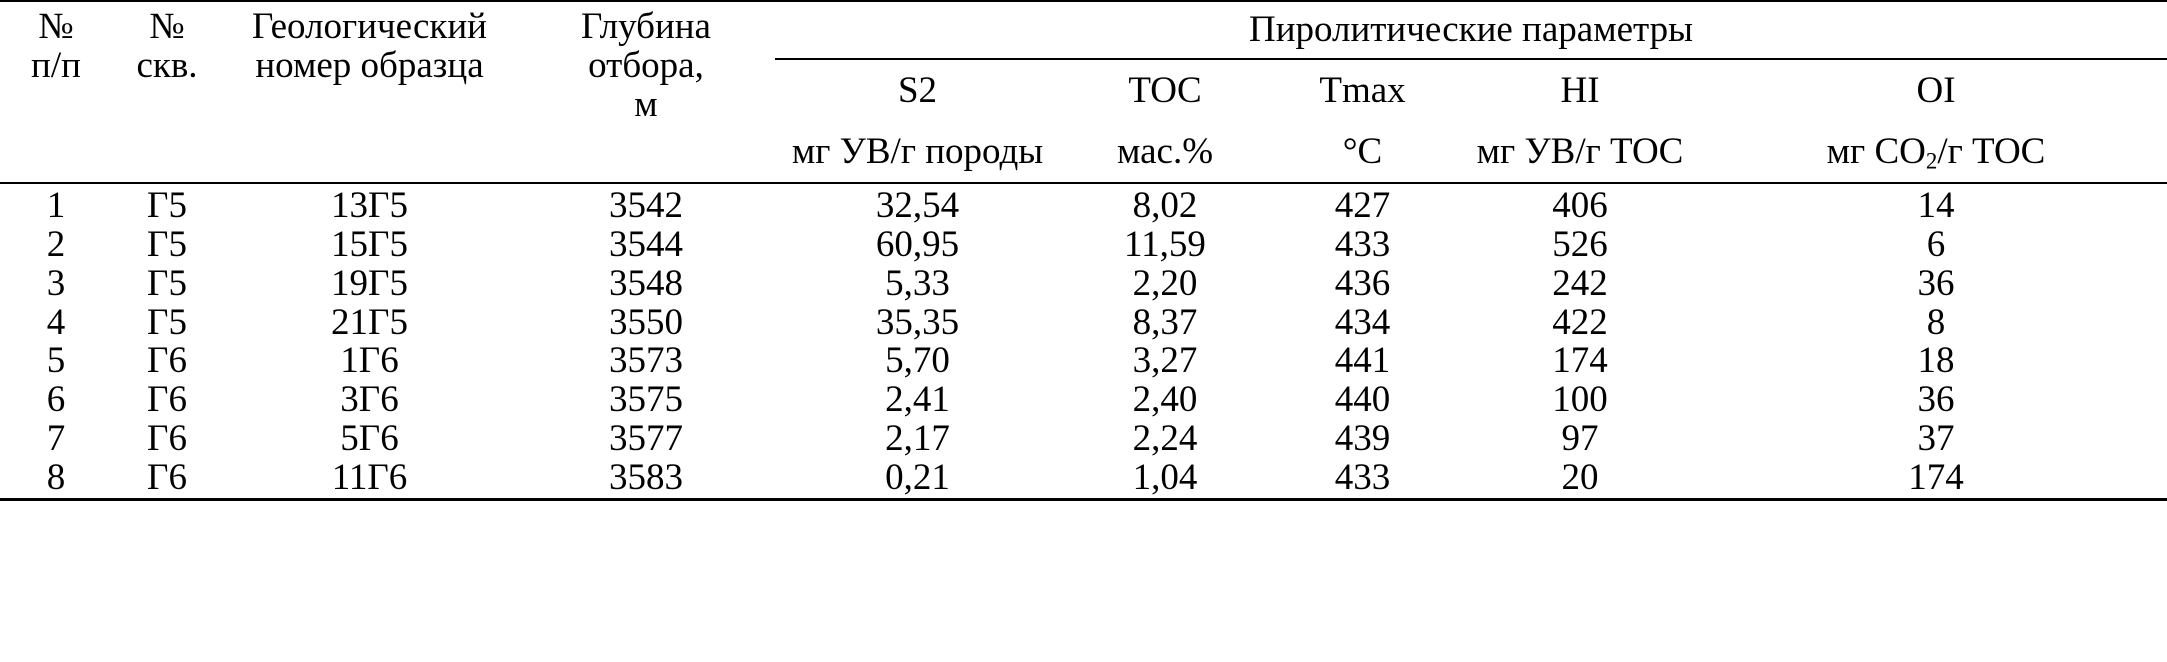 The height and width of the screenshot is (662, 2167). What do you see at coordinates (917, 439) in the screenshot?
I see `cell-s2: 2,17` at bounding box center [917, 439].